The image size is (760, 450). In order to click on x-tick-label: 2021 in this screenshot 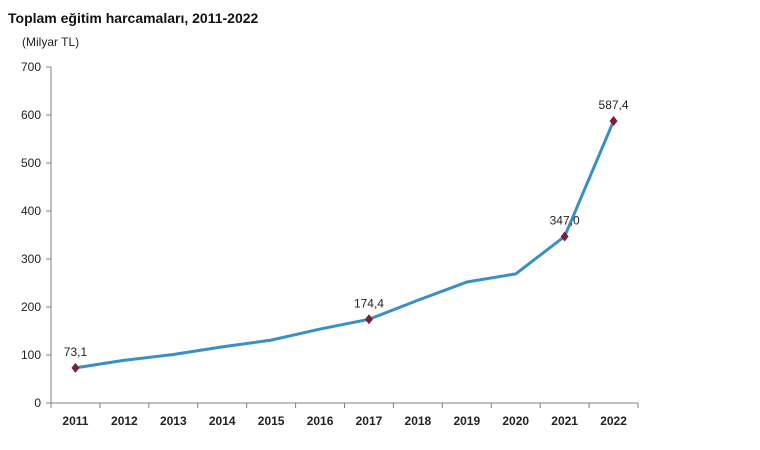, I will do `click(564, 421)`.